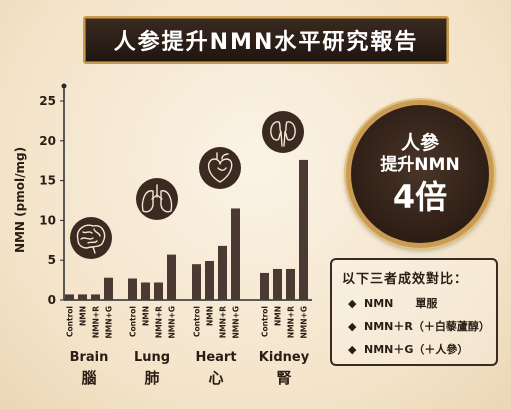 Image resolution: width=511 pixels, height=409 pixels. What do you see at coordinates (276, 131) in the screenshot?
I see `kidney-left` at bounding box center [276, 131].